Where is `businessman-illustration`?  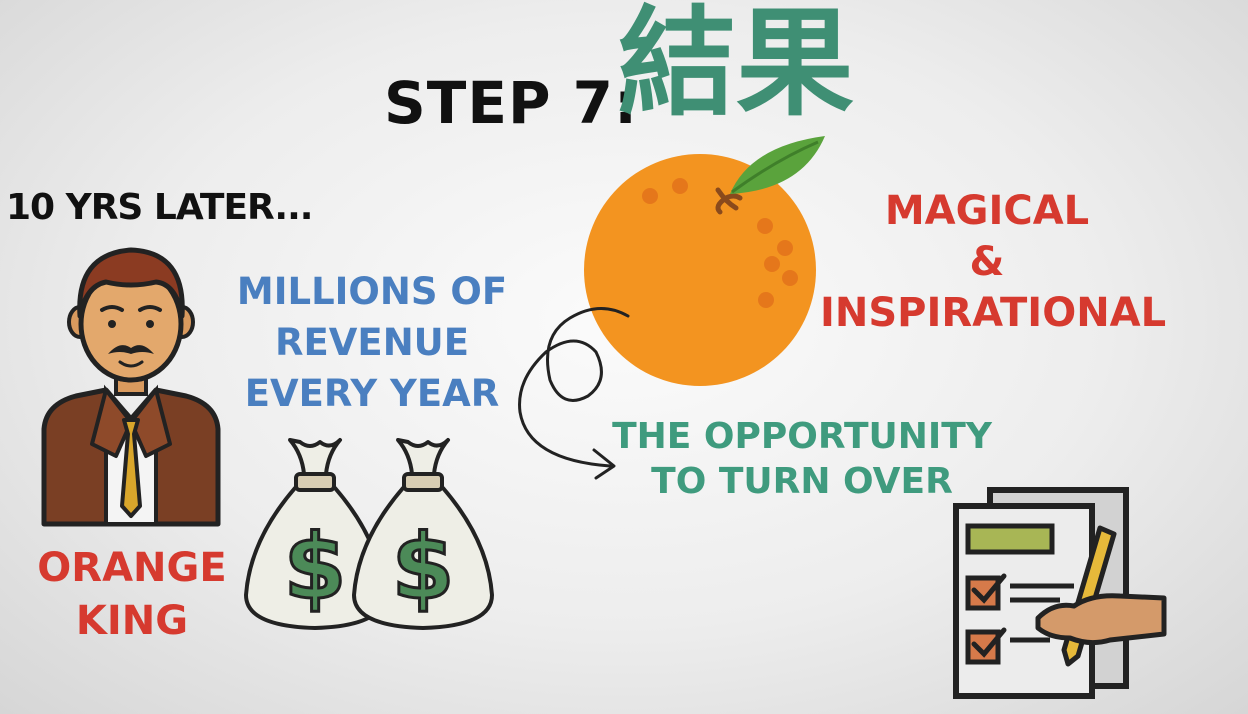 businessman-illustration is located at coordinates (131, 387).